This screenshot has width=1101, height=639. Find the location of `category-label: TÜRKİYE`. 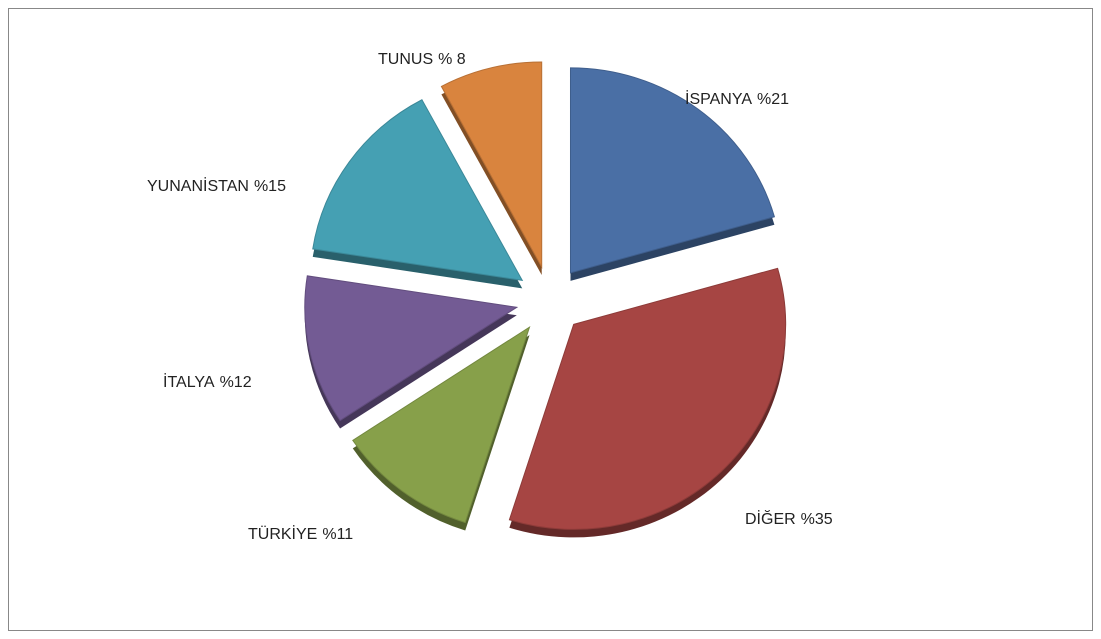

category-label: TÜRKİYE is located at coordinates (282, 533).